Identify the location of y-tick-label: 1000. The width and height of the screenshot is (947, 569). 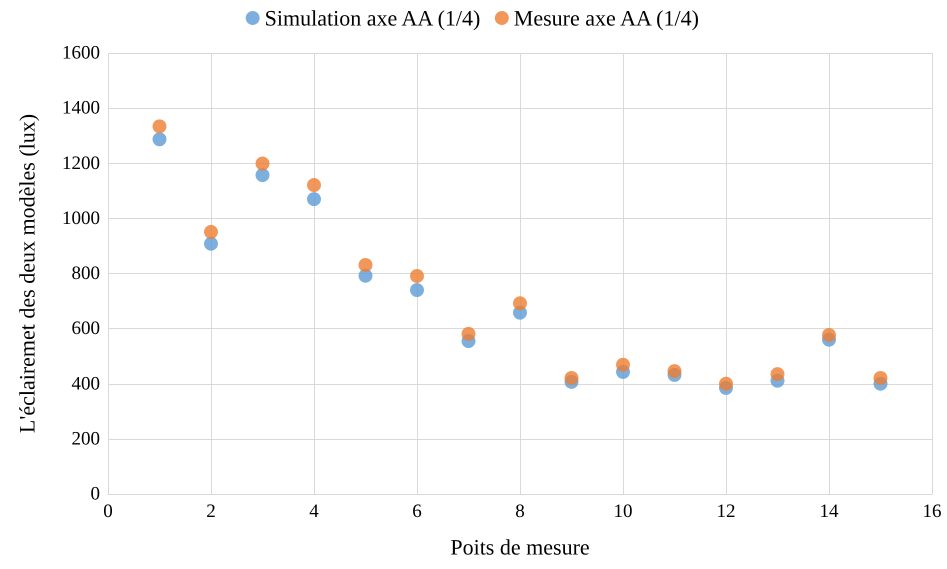
(81, 218).